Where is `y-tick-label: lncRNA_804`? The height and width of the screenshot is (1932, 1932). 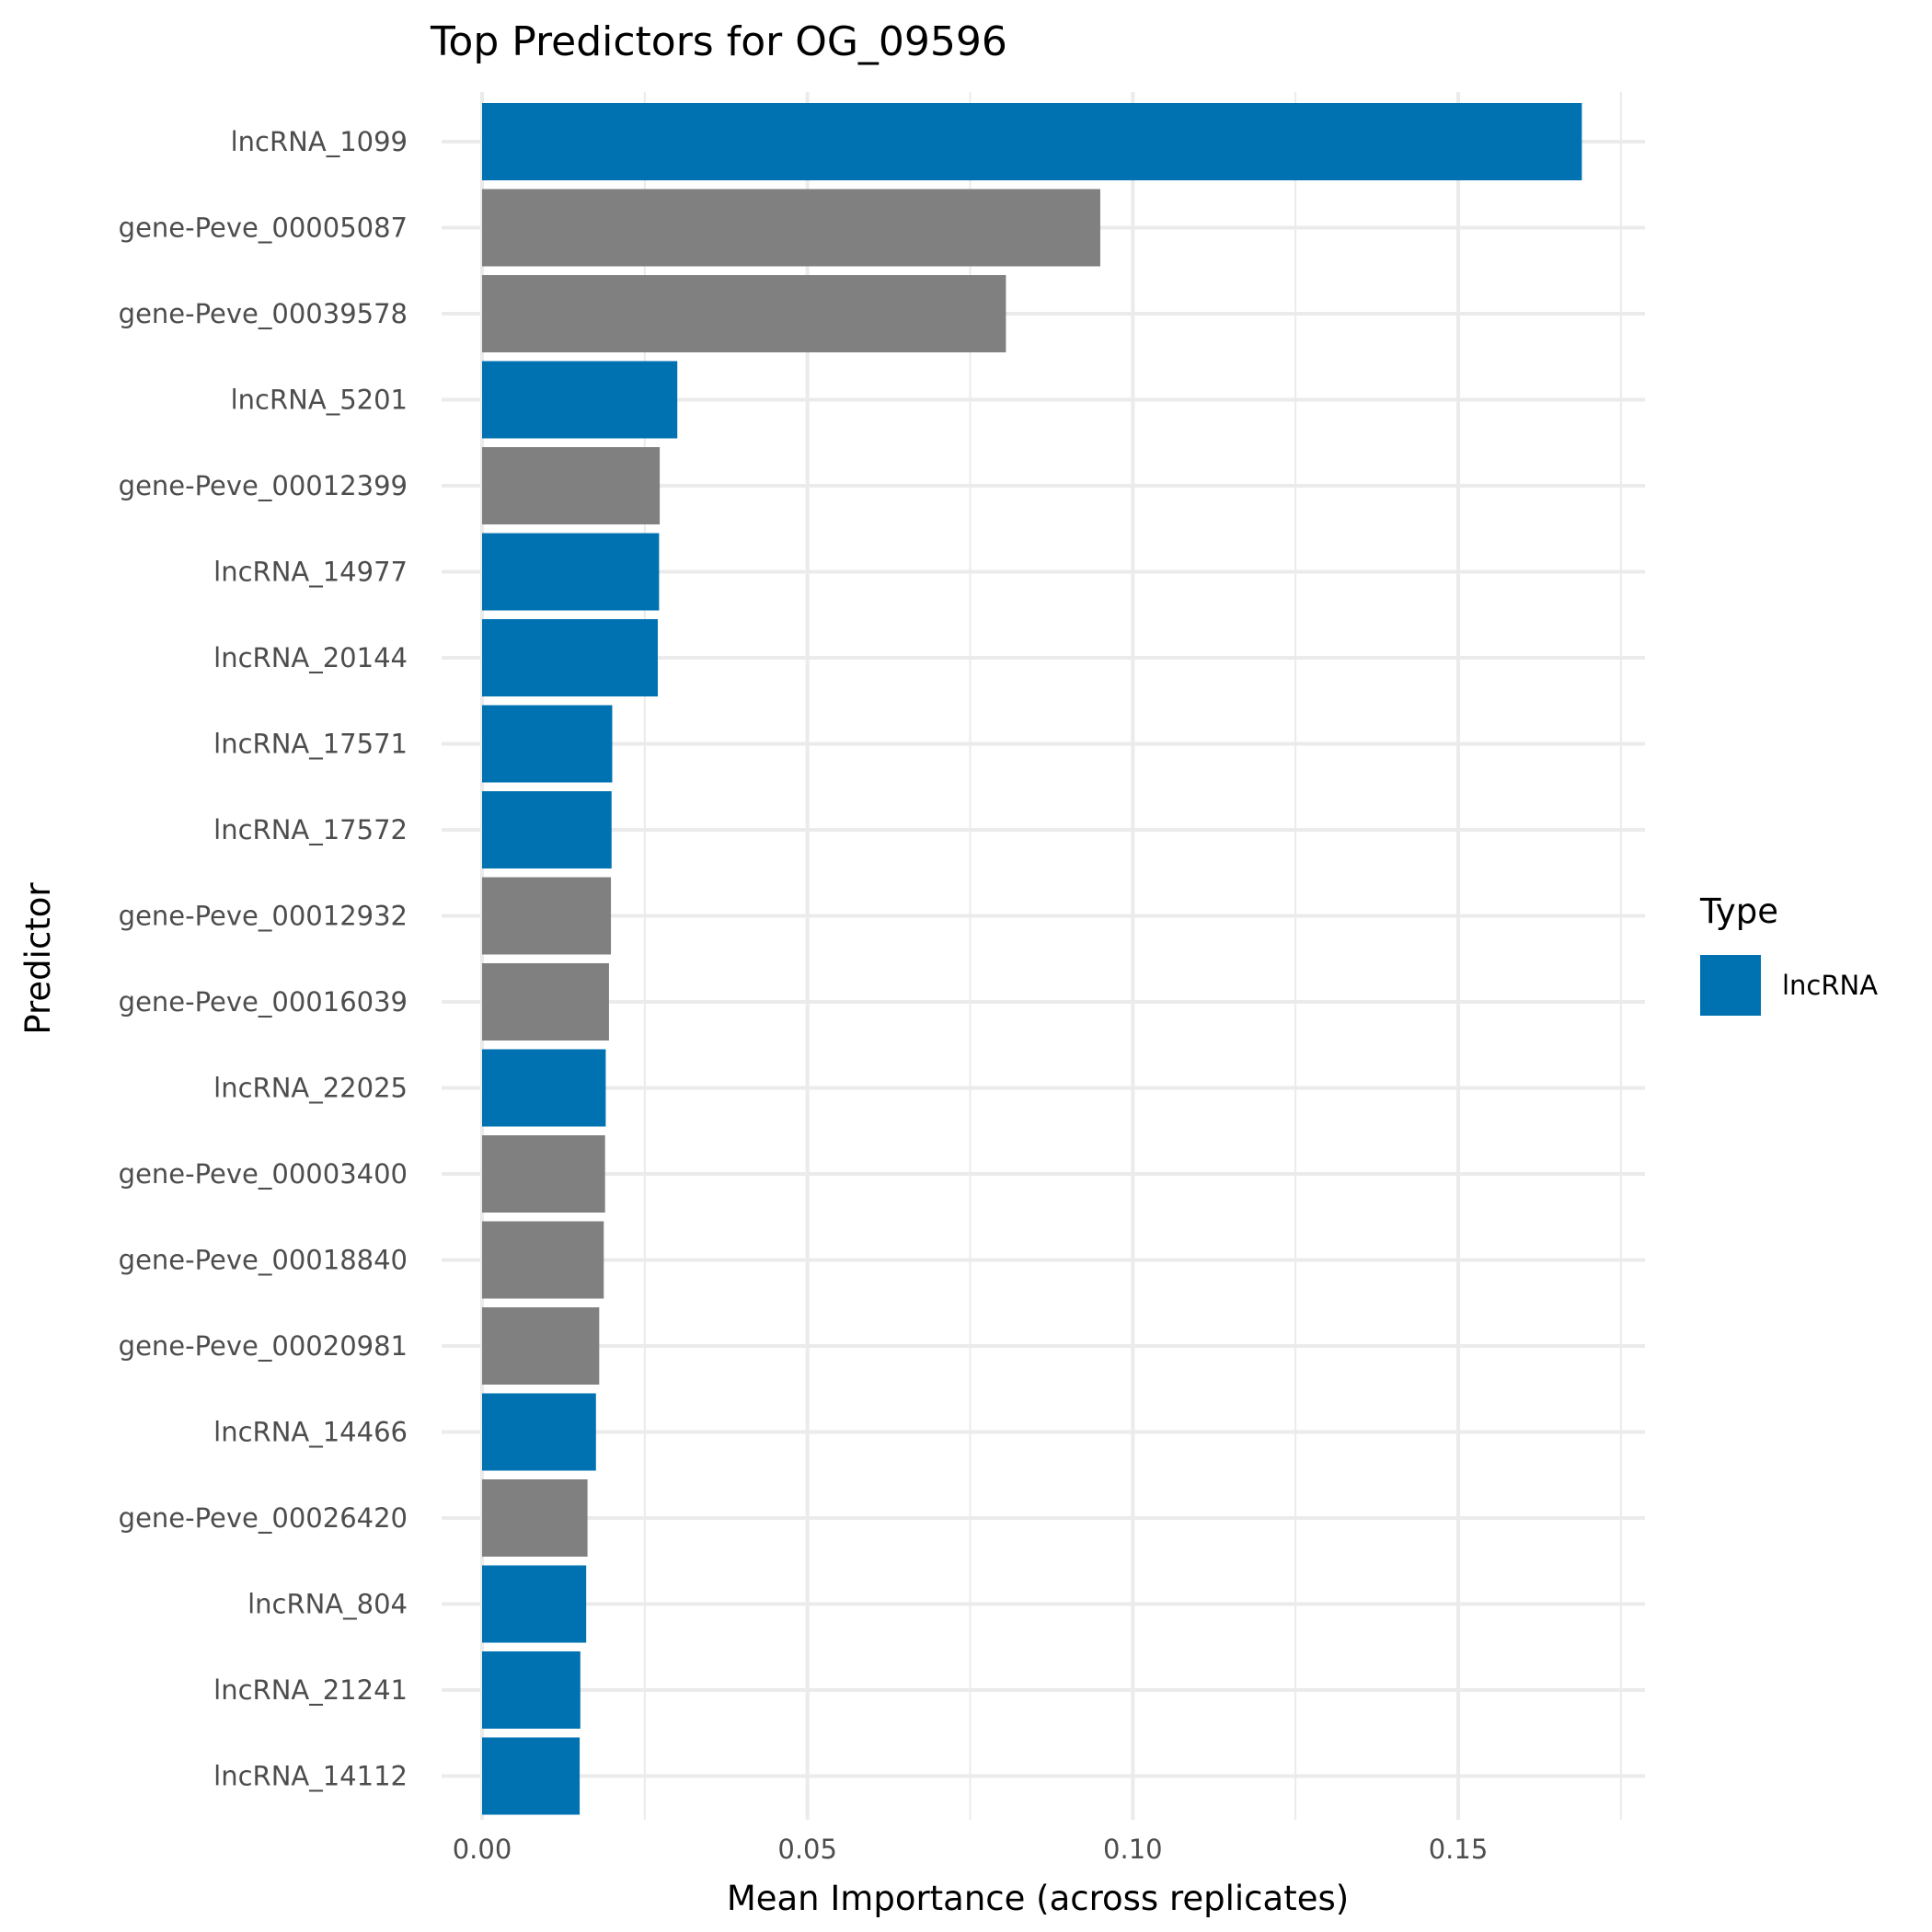
y-tick-label: lncRNA_804 is located at coordinates (327, 1604).